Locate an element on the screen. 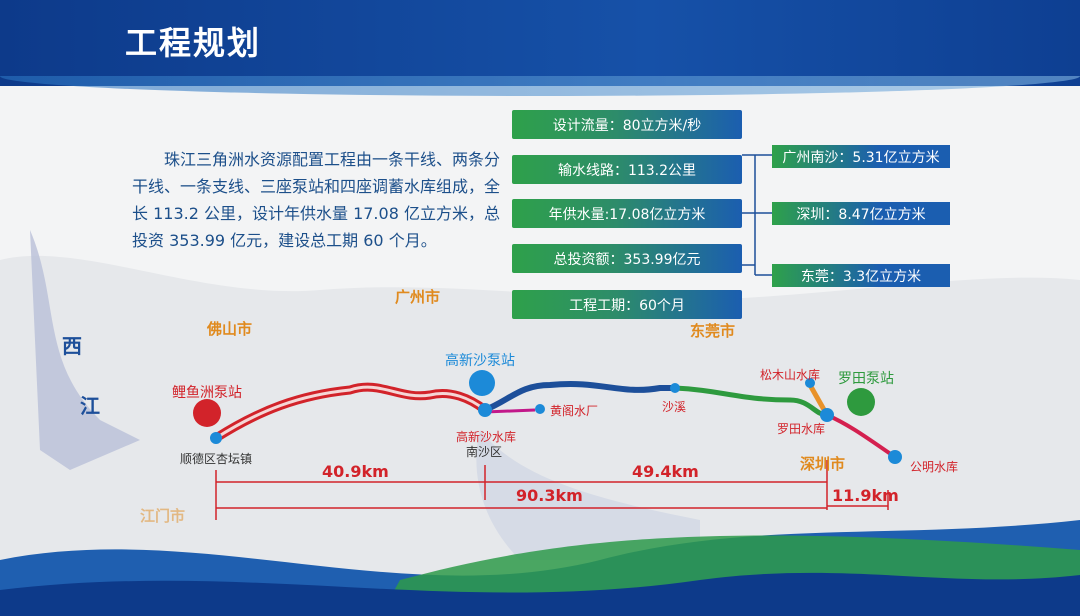  page-title: 工程规划 is located at coordinates (193, 43).